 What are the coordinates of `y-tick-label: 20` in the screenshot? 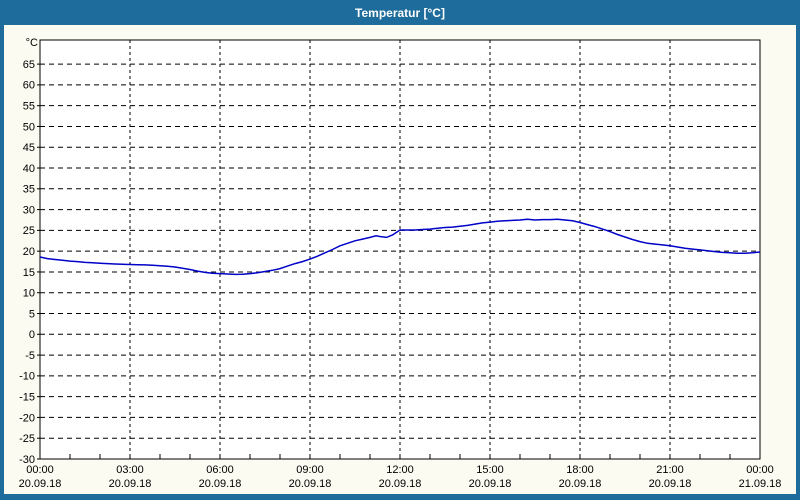 It's located at (29, 252).